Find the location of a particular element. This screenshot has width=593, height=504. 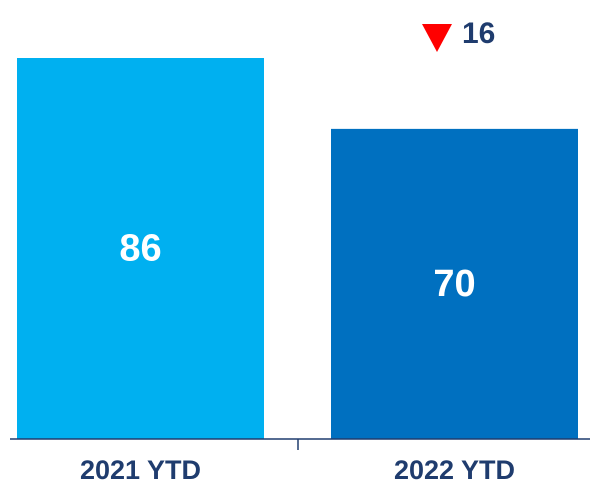

down-arrow-icon is located at coordinates (437, 38).